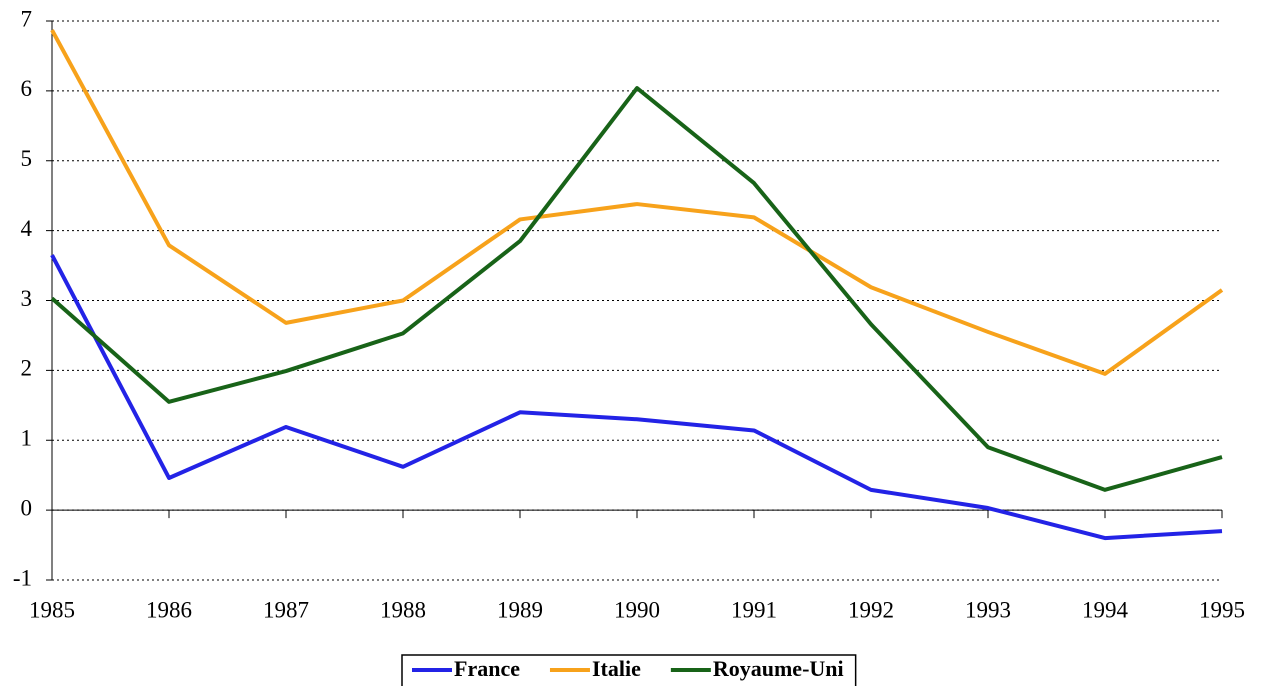  What do you see at coordinates (27, 368) in the screenshot?
I see `y-tick-label: 2` at bounding box center [27, 368].